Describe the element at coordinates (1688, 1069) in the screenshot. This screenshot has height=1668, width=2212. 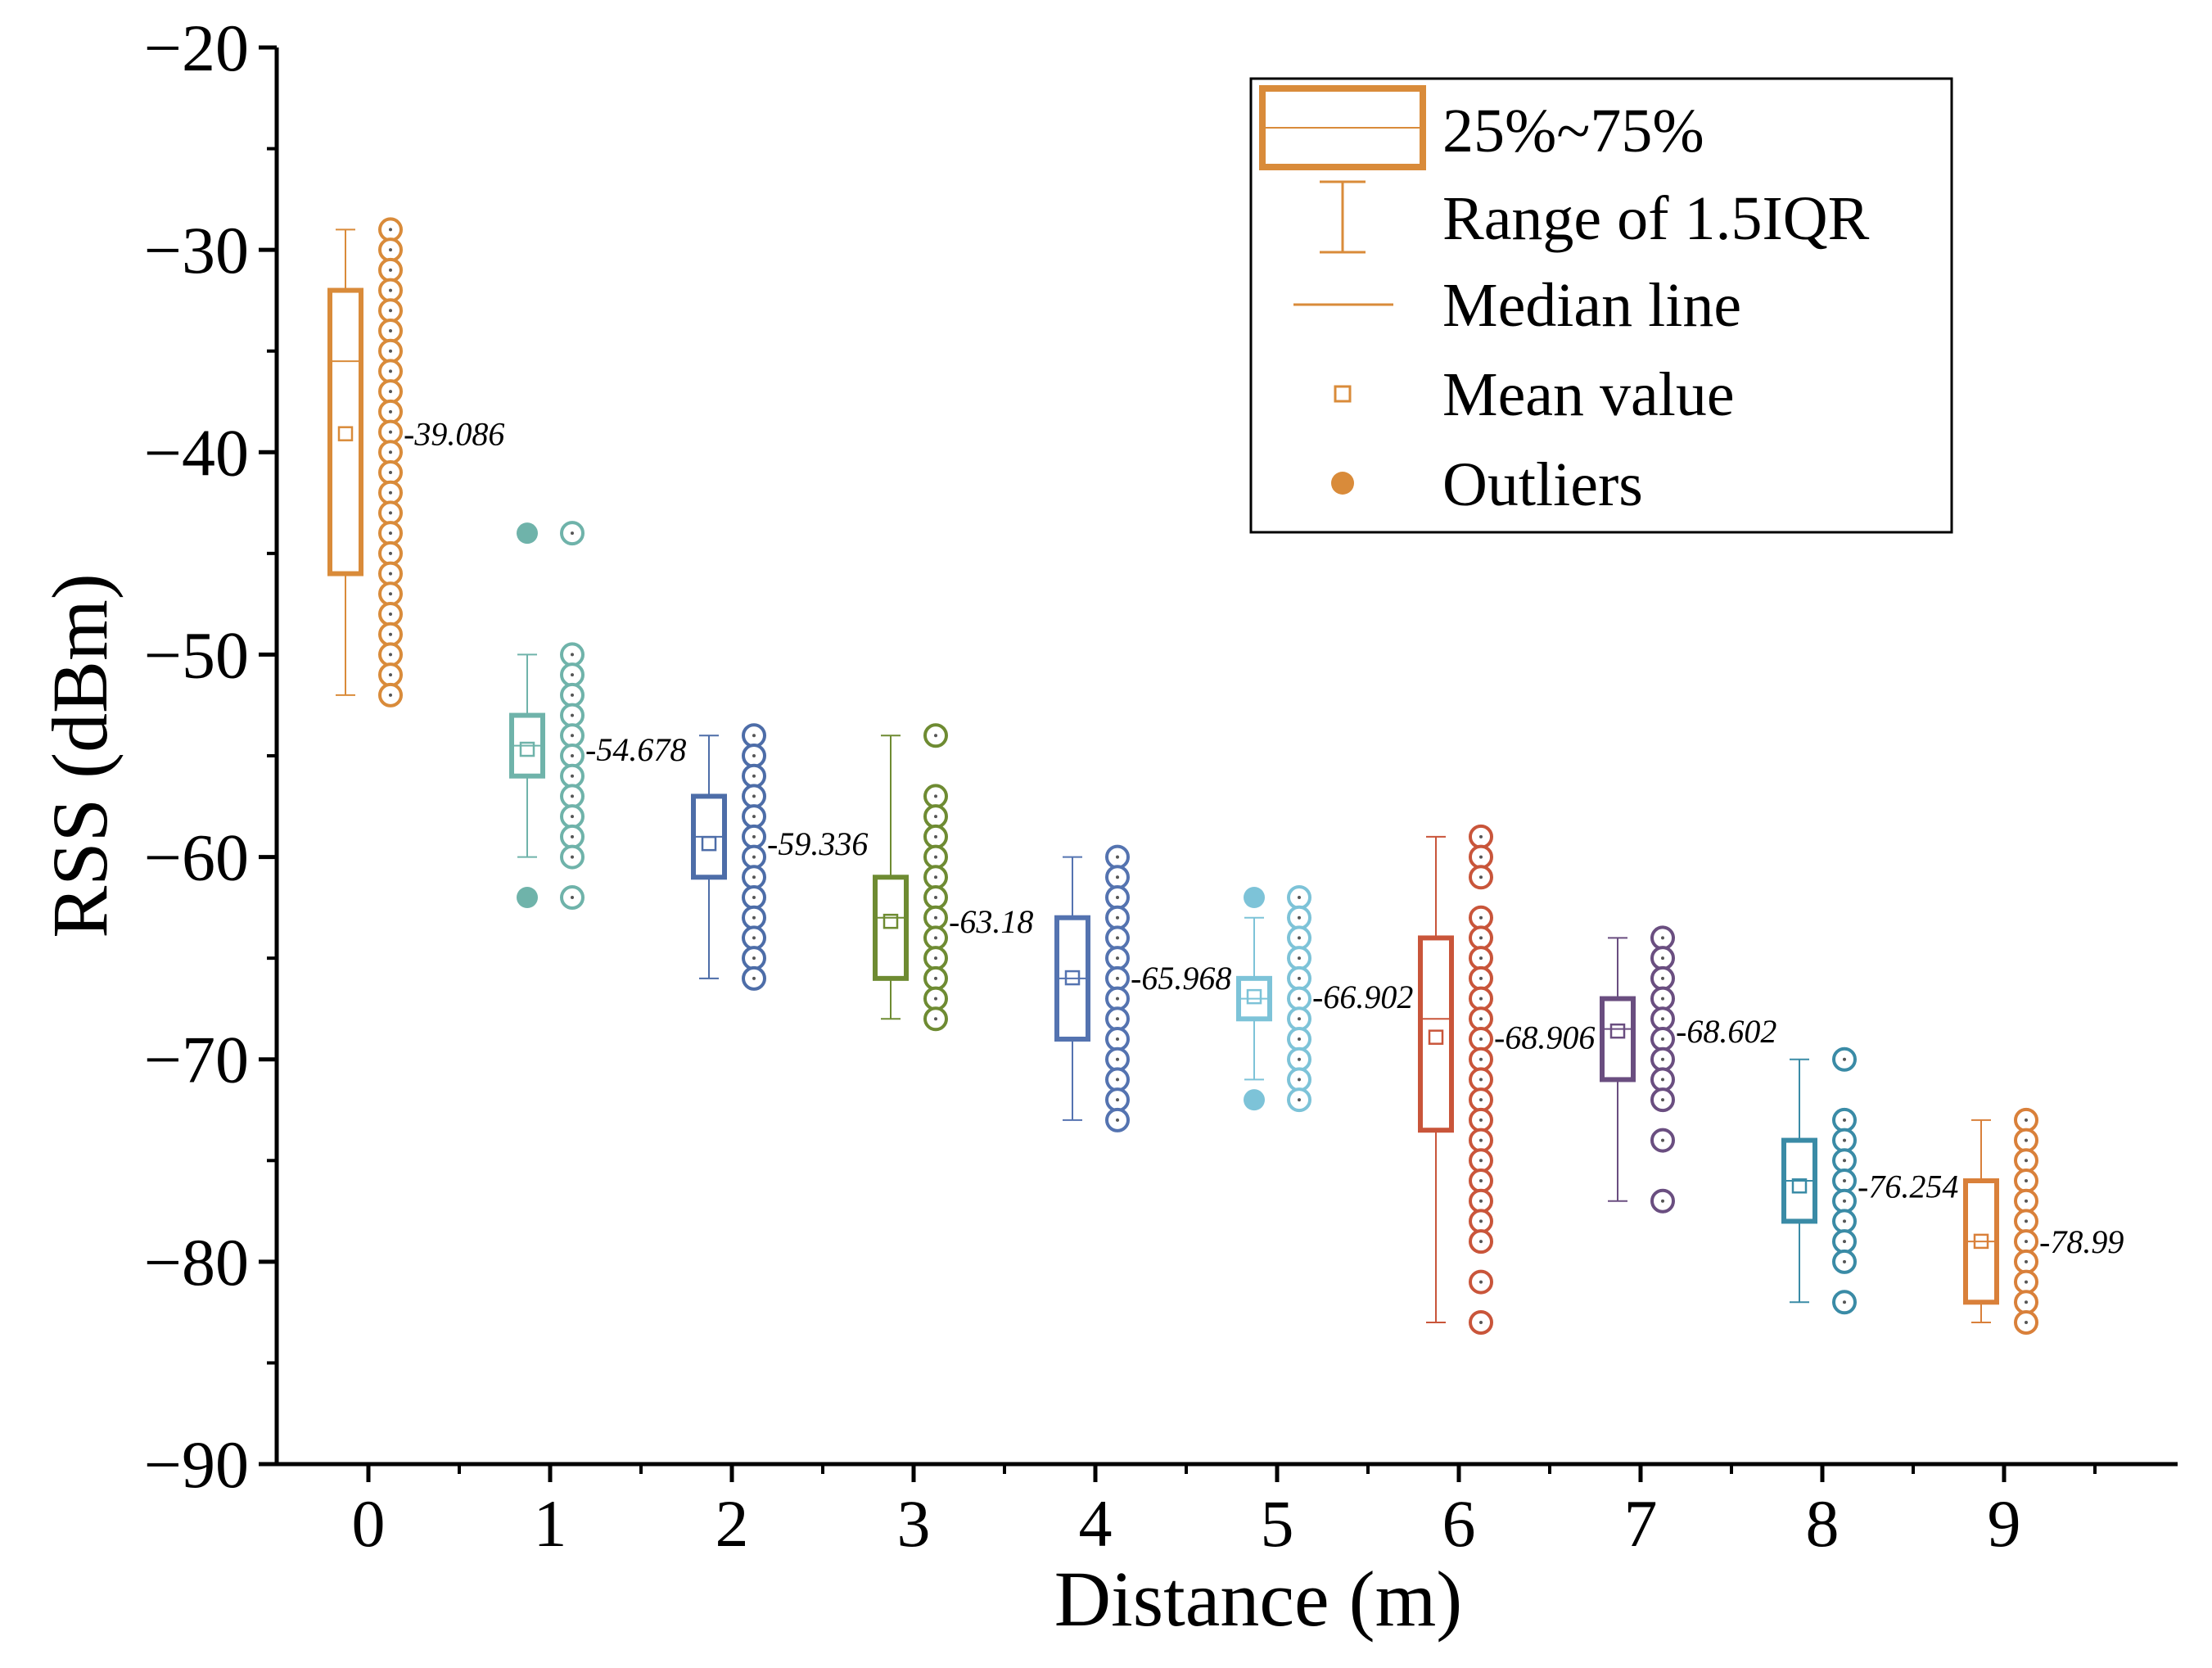
I see `box-group-7: -68.602` at that location.